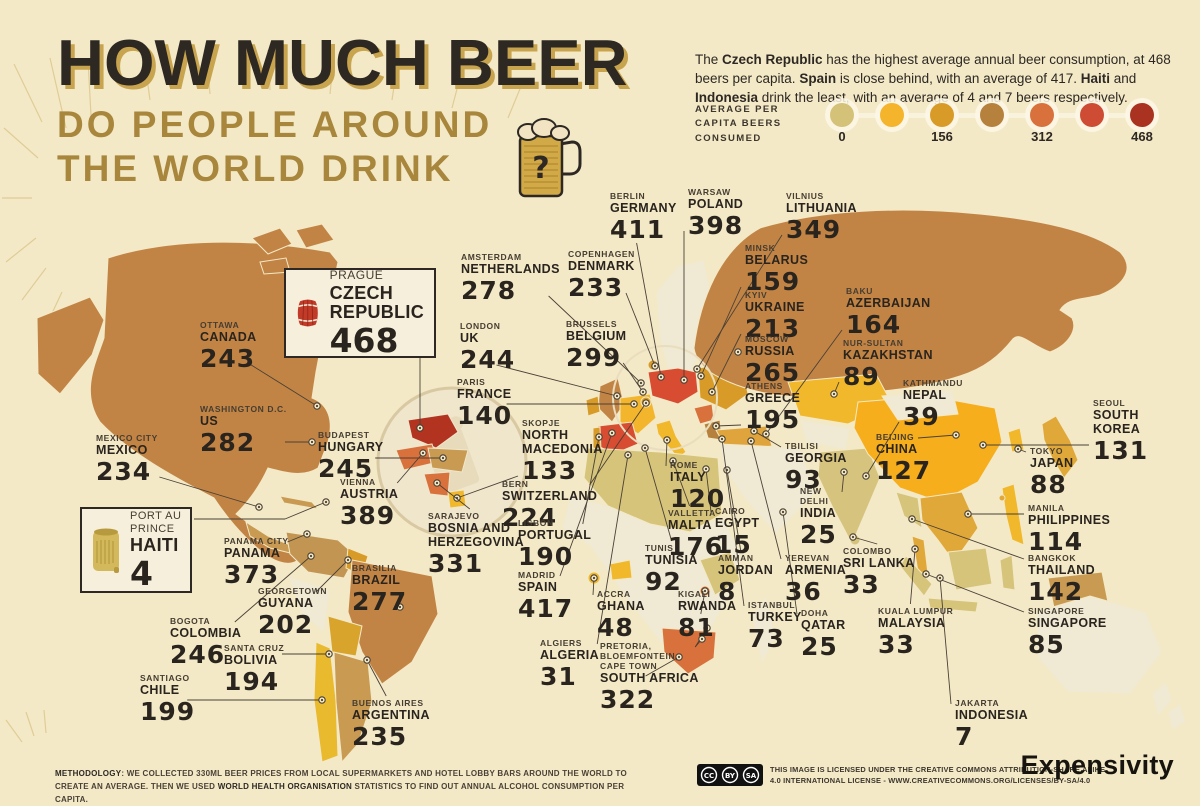 This screenshot has height=806, width=1200. Describe the element at coordinates (393, 622) in the screenshot. I see `country-brazil` at that location.